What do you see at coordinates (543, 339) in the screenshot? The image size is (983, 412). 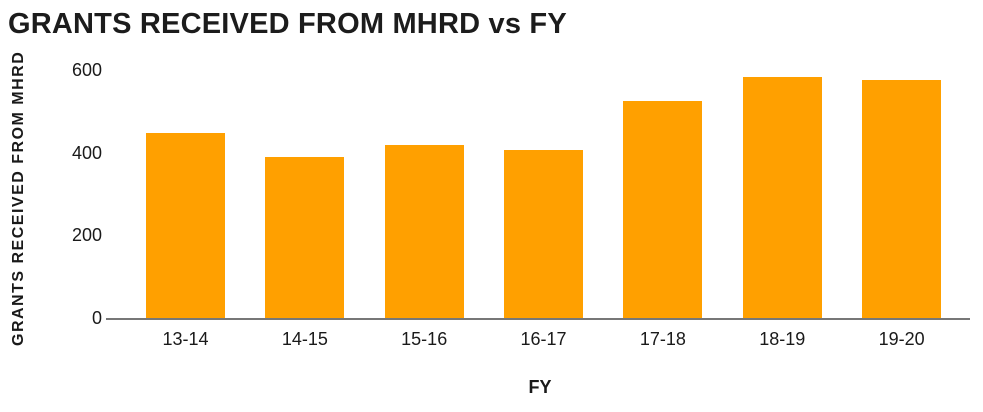 I see `x-tick-label: 16-17` at bounding box center [543, 339].